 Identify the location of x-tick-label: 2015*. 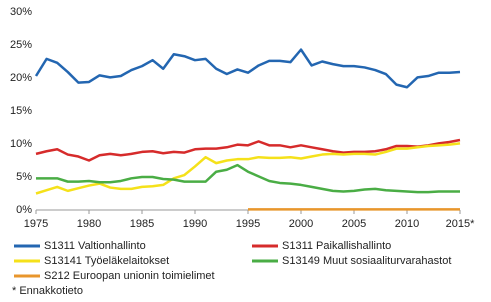
(460, 224).